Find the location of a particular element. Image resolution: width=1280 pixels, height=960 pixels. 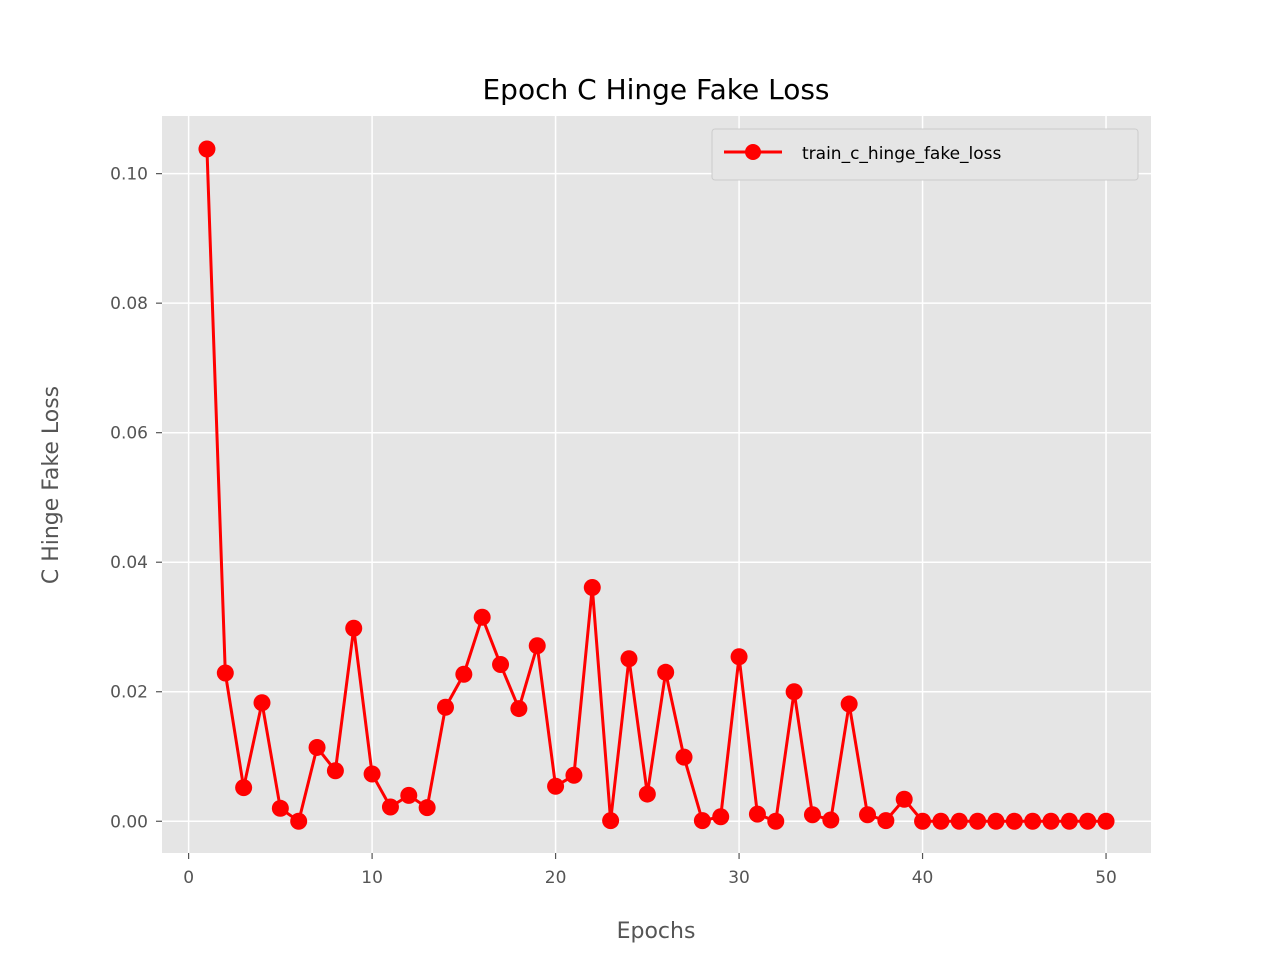

x-axis-label: Epochs is located at coordinates (656, 931).